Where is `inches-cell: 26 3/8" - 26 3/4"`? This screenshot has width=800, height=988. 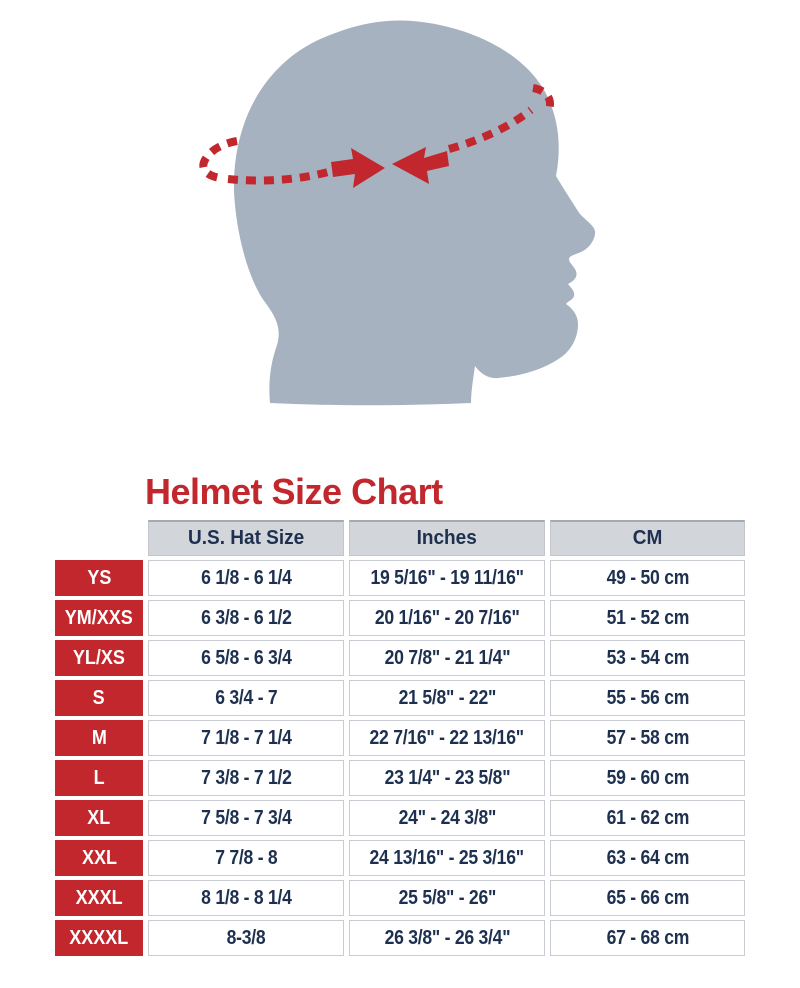
inches-cell: 26 3/8" - 26 3/4" is located at coordinates (447, 938).